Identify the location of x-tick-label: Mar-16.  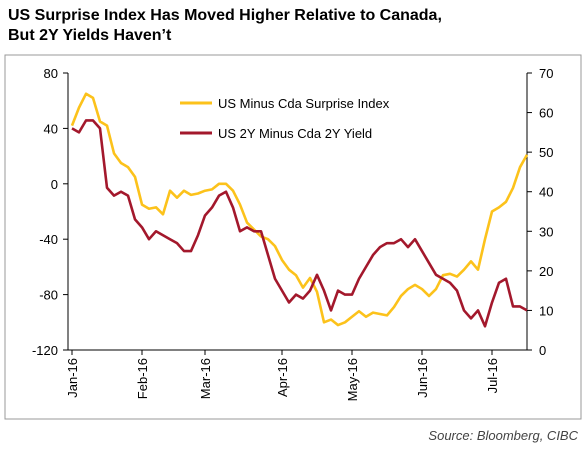
(205, 378).